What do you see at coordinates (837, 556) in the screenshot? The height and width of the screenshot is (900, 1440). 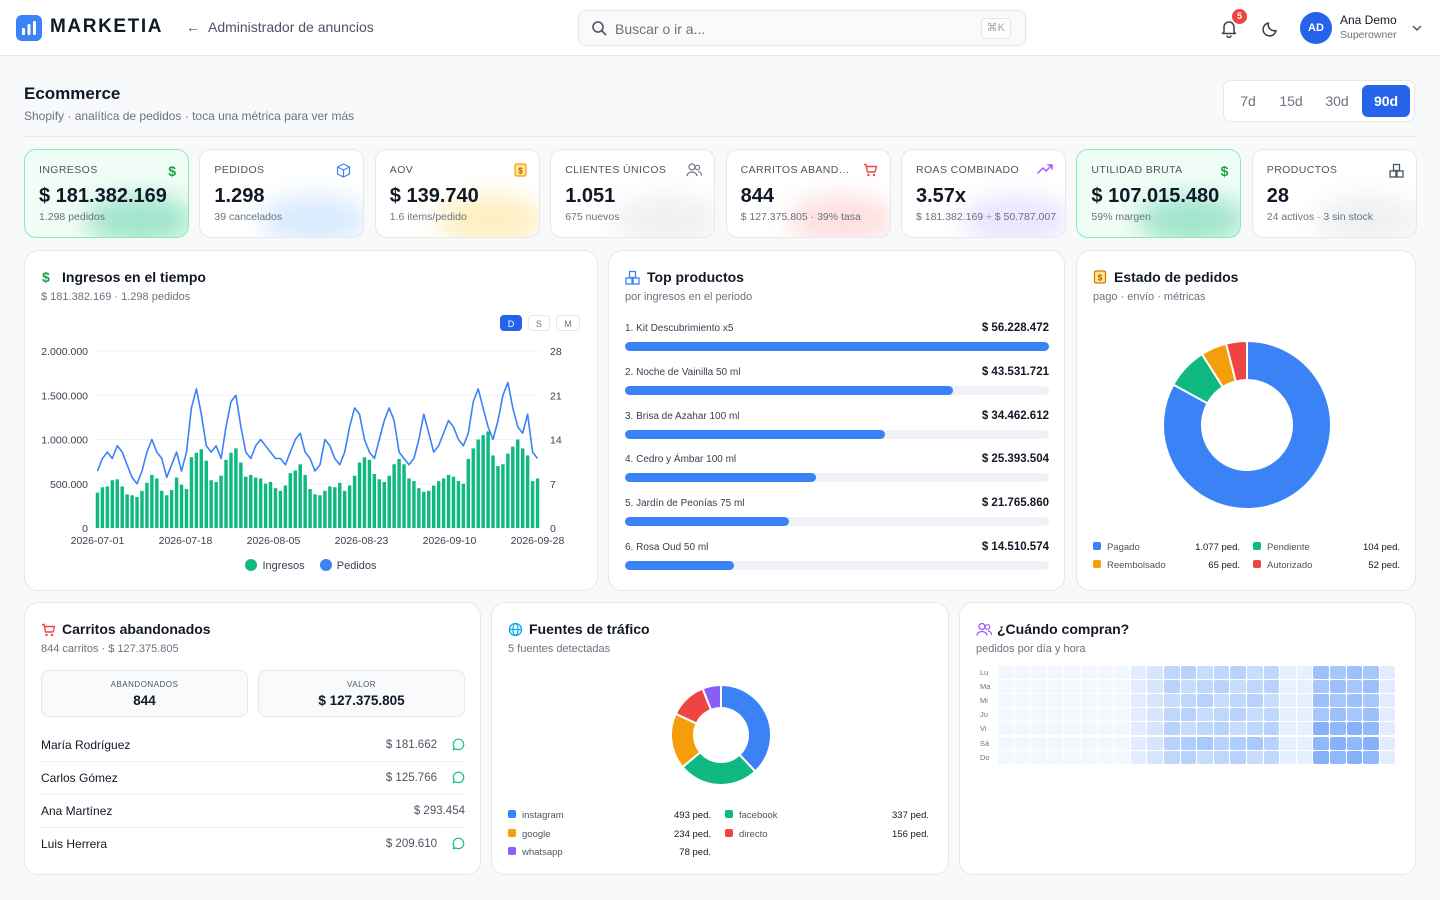 I see `top-product-row: 6. Rosa Oud 50 ml $ 14.510.574` at bounding box center [837, 556].